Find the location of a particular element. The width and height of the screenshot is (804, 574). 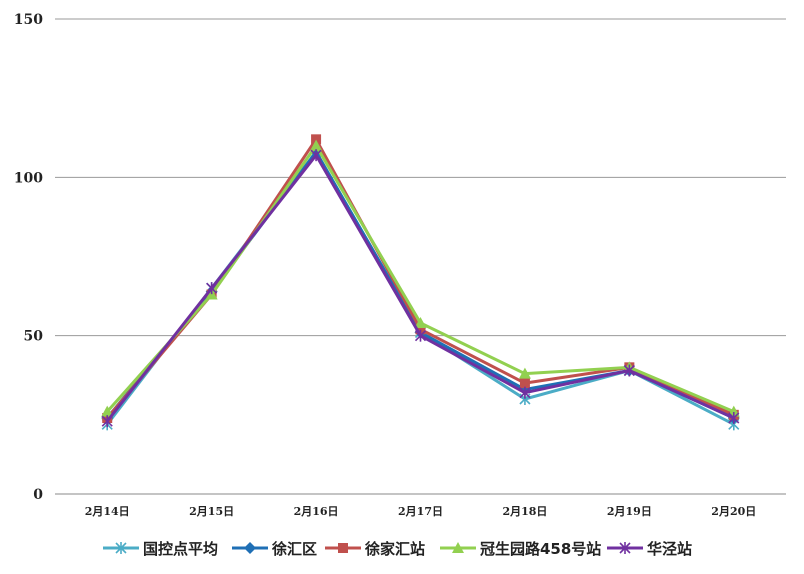

x-tick-label: 2月14日 is located at coordinates (107, 511).